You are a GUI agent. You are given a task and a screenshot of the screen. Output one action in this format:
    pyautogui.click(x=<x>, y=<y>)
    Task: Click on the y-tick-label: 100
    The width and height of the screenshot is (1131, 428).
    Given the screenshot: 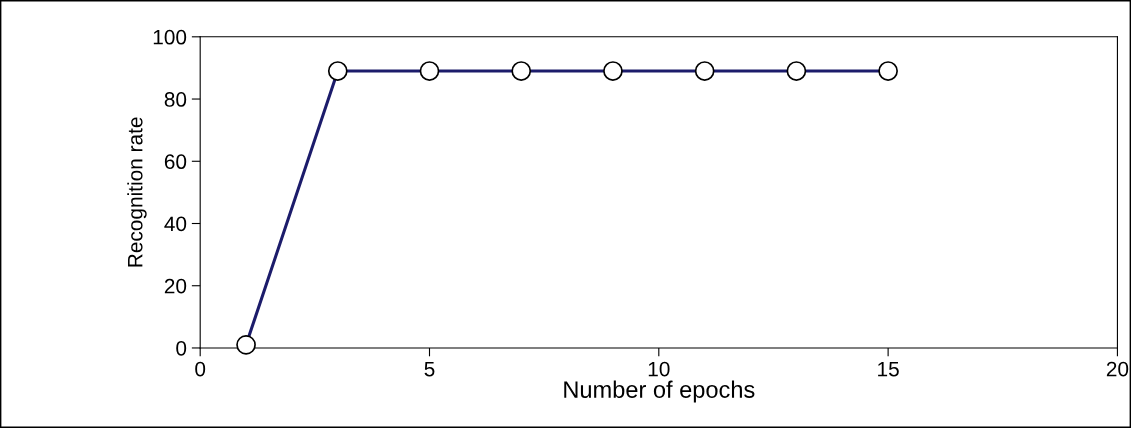 What is the action you would take?
    pyautogui.click(x=170, y=37)
    